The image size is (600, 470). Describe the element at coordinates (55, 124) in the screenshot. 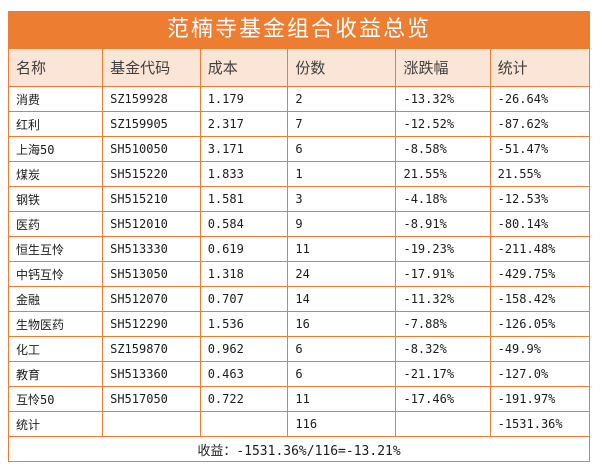

I see `table-cell: 红利` at that location.